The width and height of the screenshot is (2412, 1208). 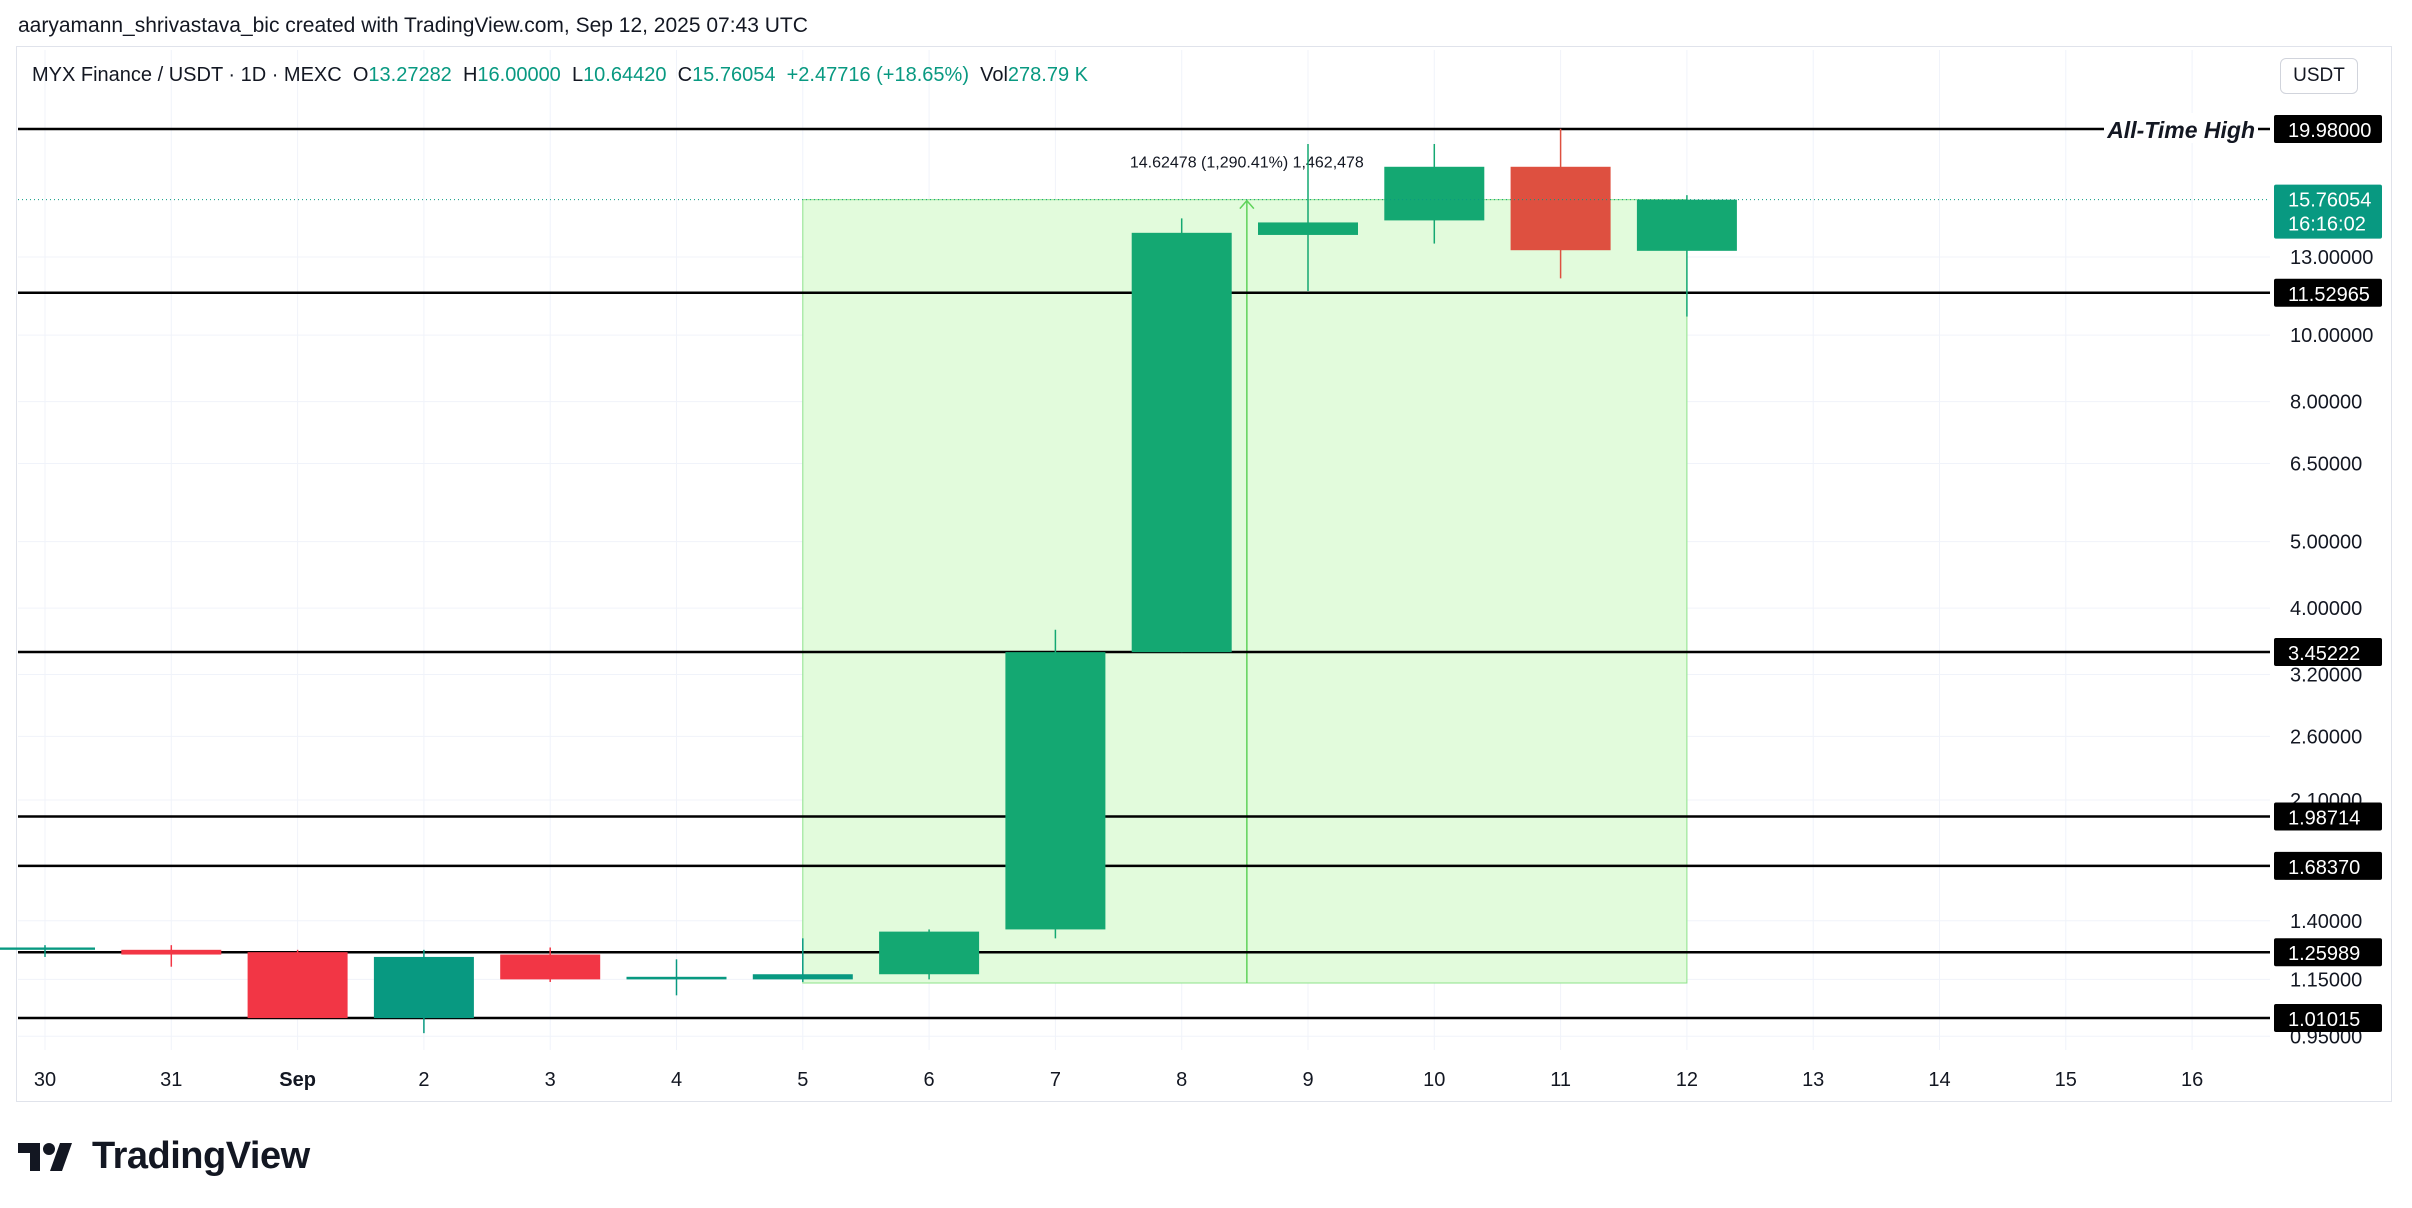 What do you see at coordinates (685, 75) in the screenshot?
I see `legend-close-label: C` at bounding box center [685, 75].